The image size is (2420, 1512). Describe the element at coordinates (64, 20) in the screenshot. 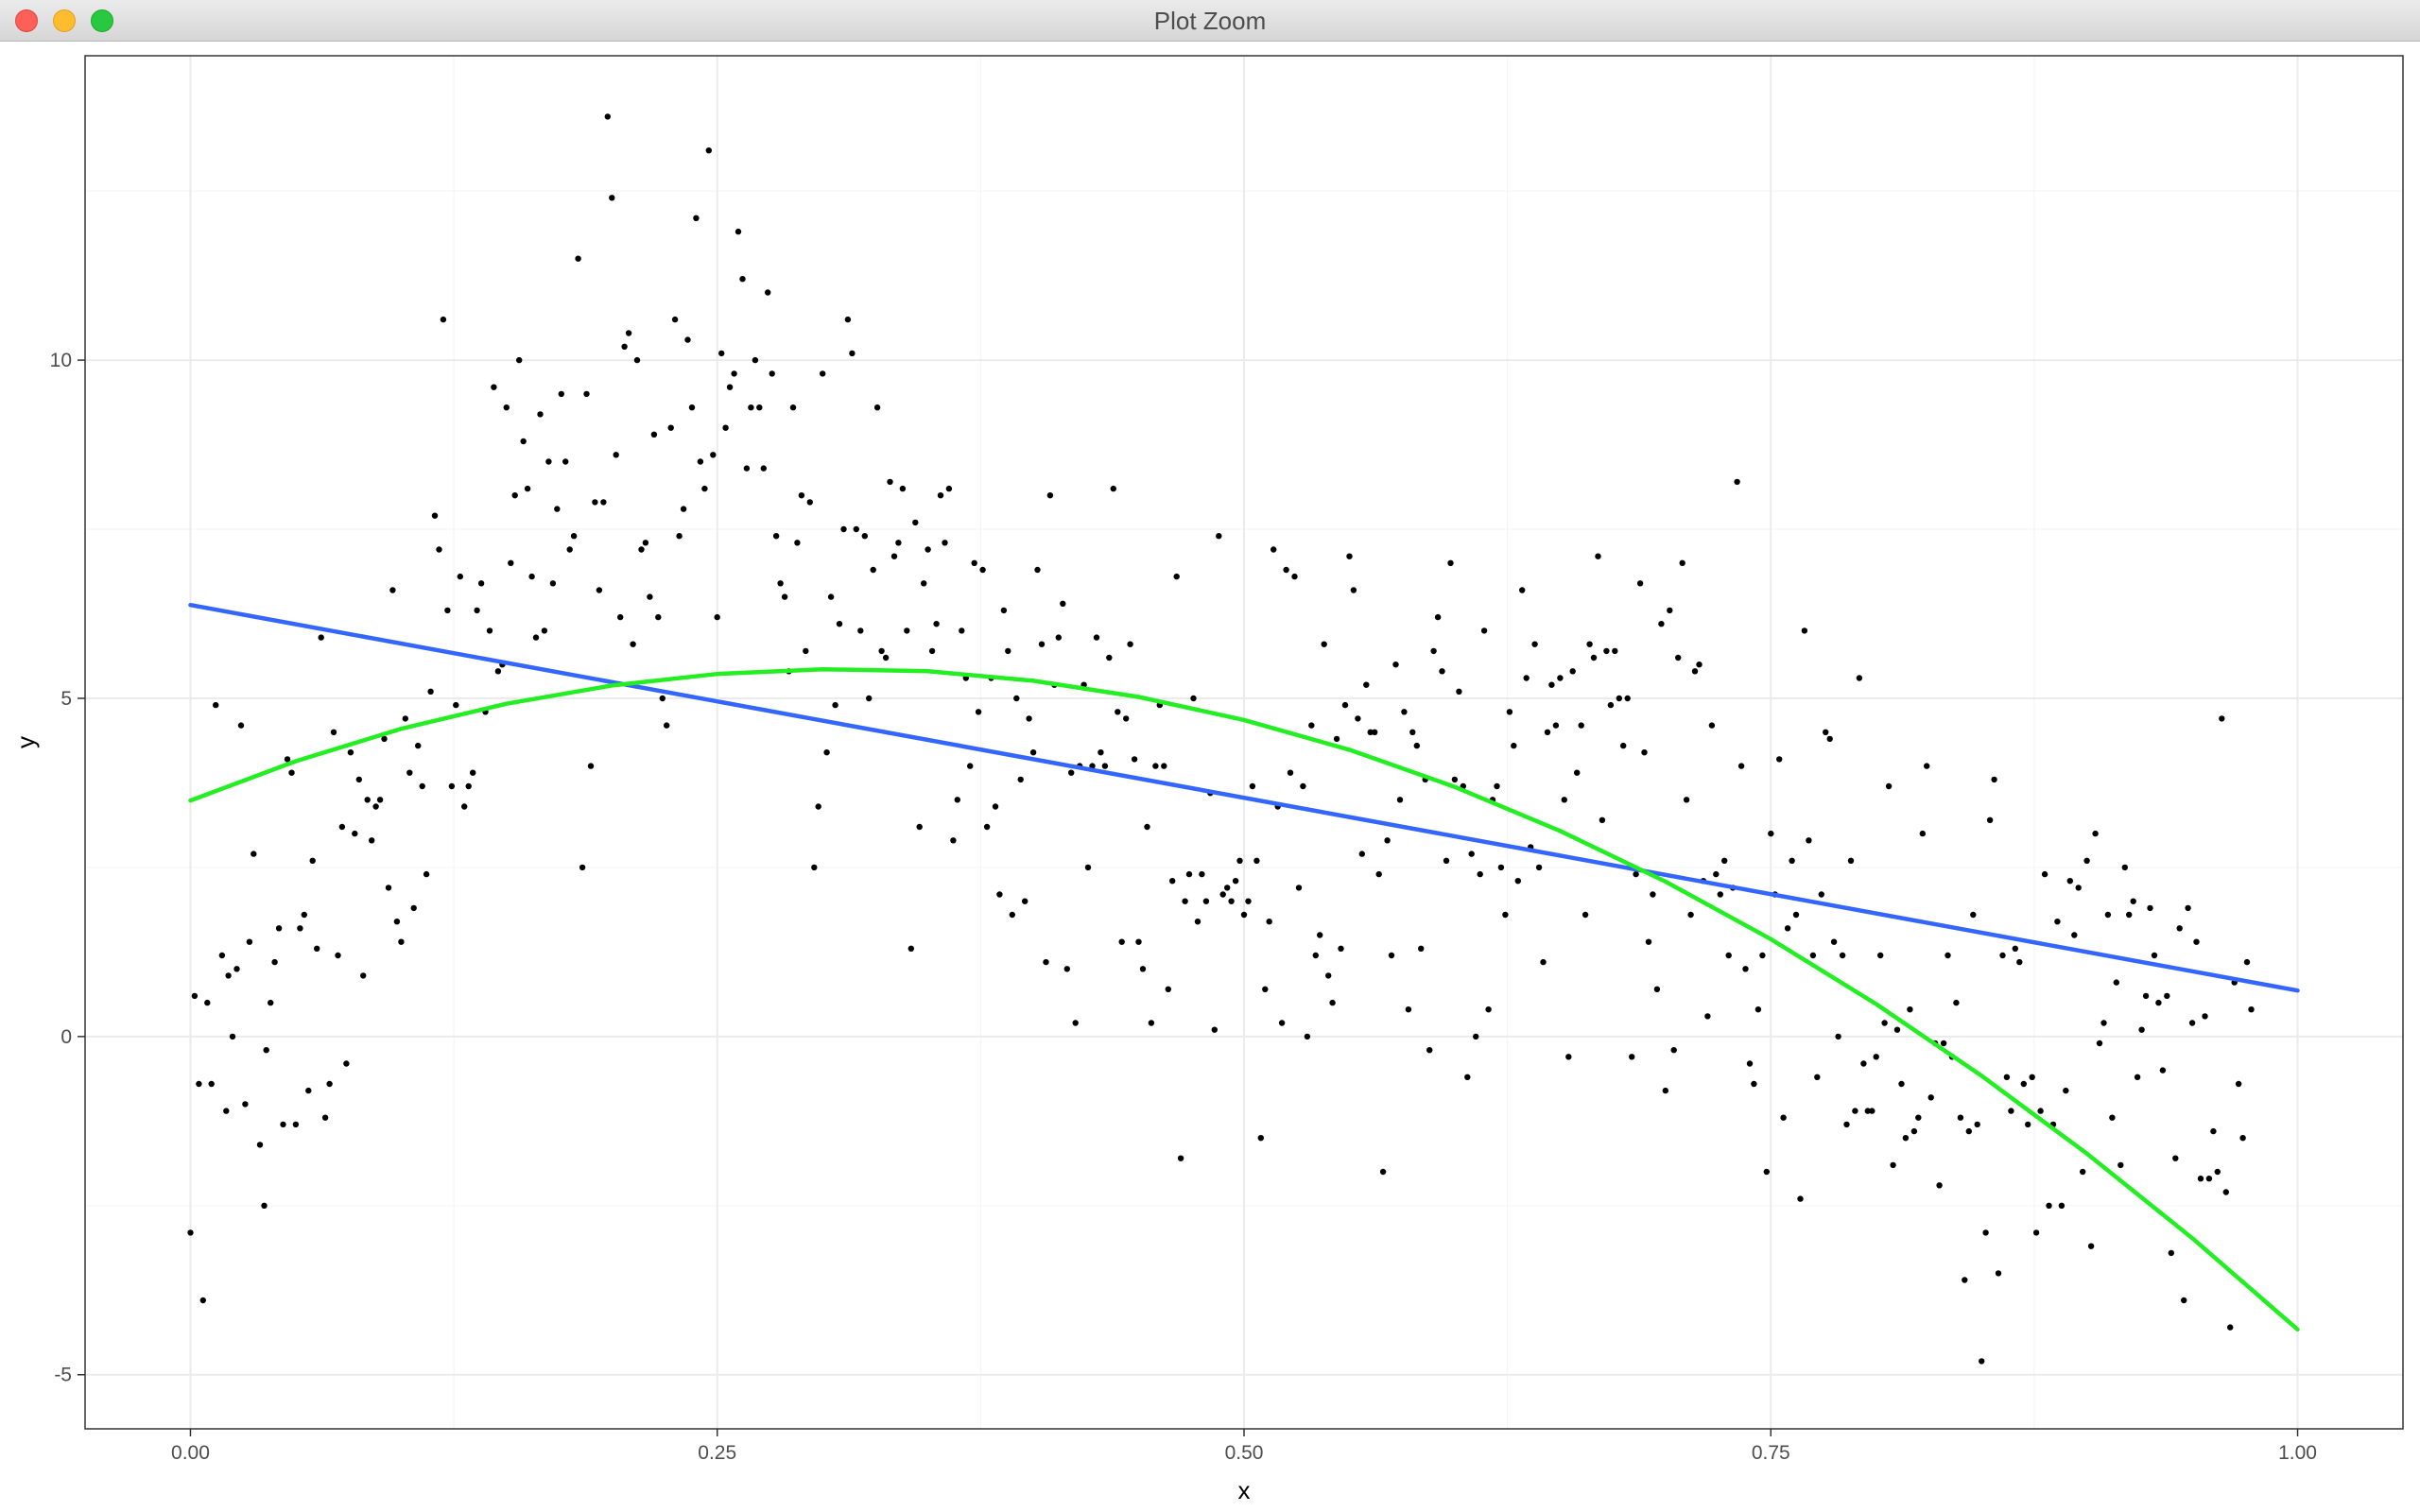

I see `minimize-window-button` at that location.